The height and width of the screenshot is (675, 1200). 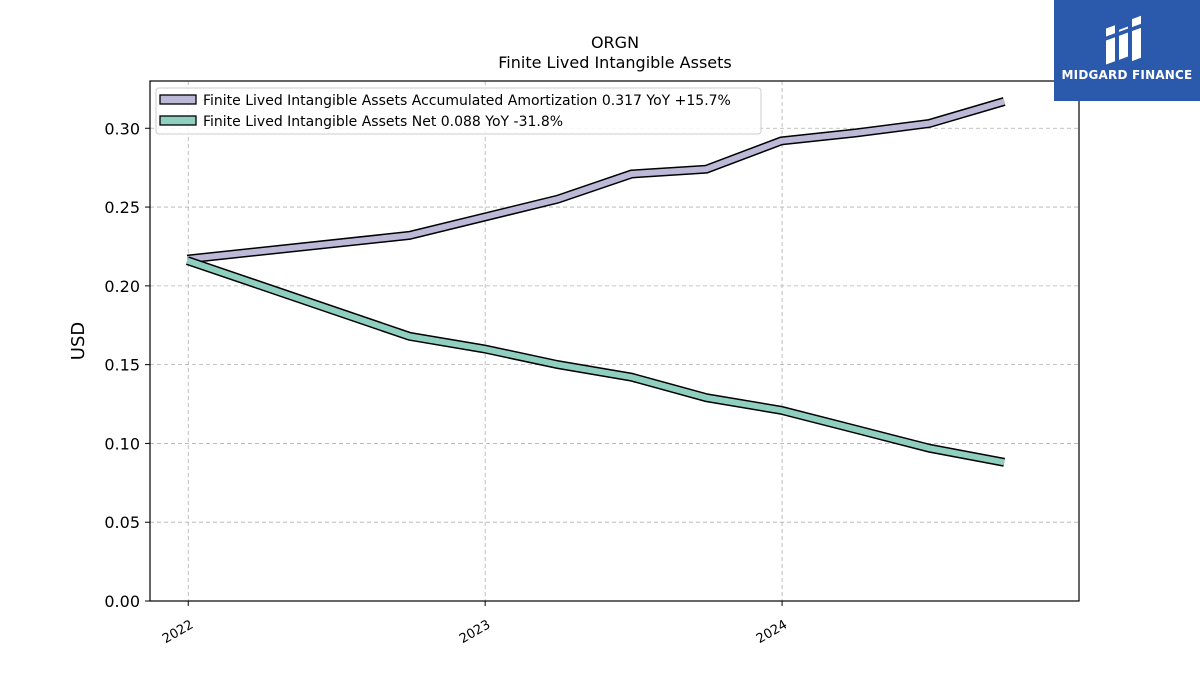 What do you see at coordinates (178, 99) in the screenshot?
I see `legend-swatch-amortization` at bounding box center [178, 99].